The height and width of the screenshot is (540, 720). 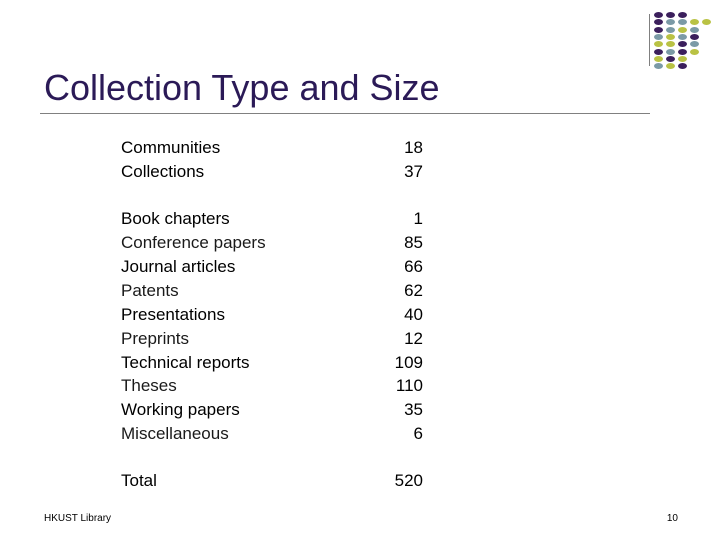 I want to click on table-row-working-papers: Working papers 35, so click(x=272, y=410).